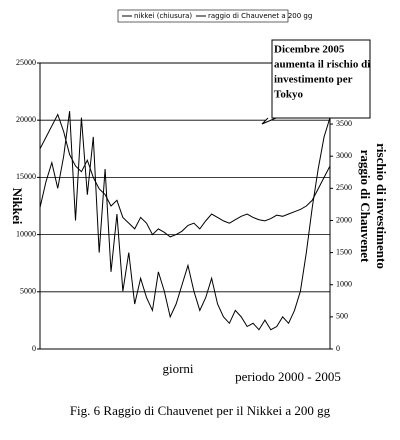  What do you see at coordinates (322, 65) in the screenshot?
I see `annotation: aumenta il rischio di` at bounding box center [322, 65].